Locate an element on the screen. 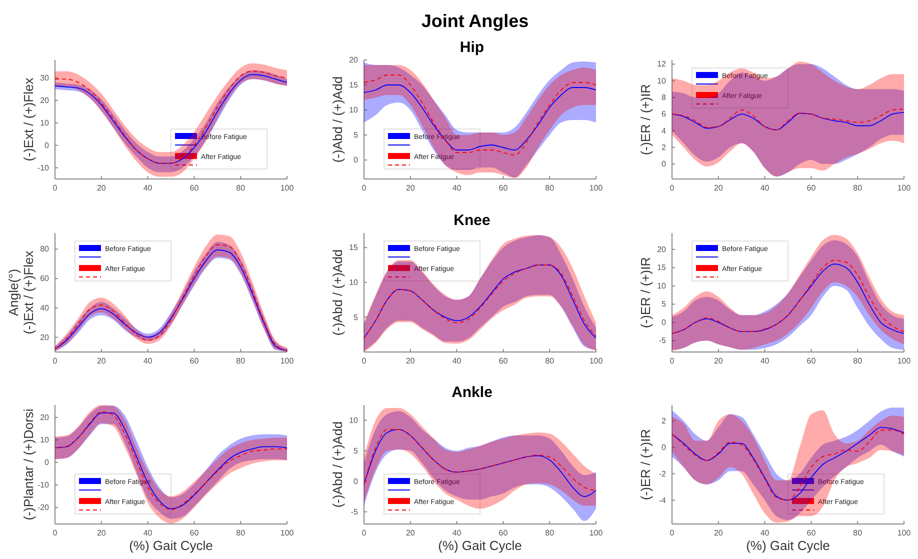  y-tick-label: 80 is located at coordinates (45, 249).